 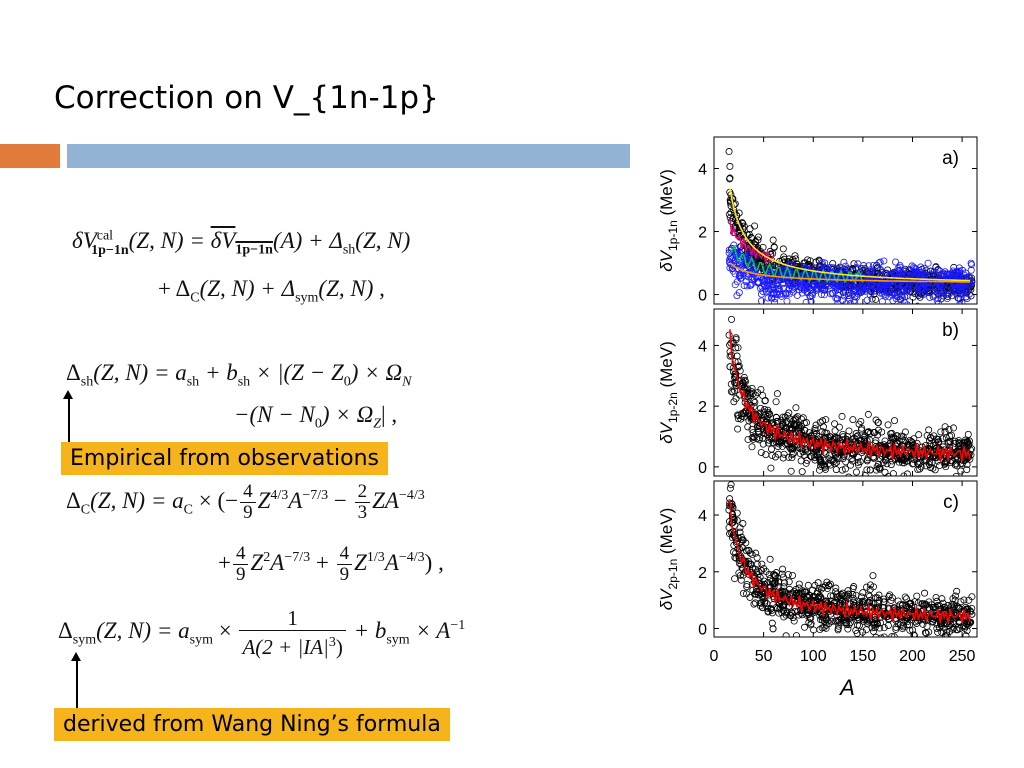 What do you see at coordinates (962, 656) in the screenshot?
I see `x-tick-label: 250` at bounding box center [962, 656].